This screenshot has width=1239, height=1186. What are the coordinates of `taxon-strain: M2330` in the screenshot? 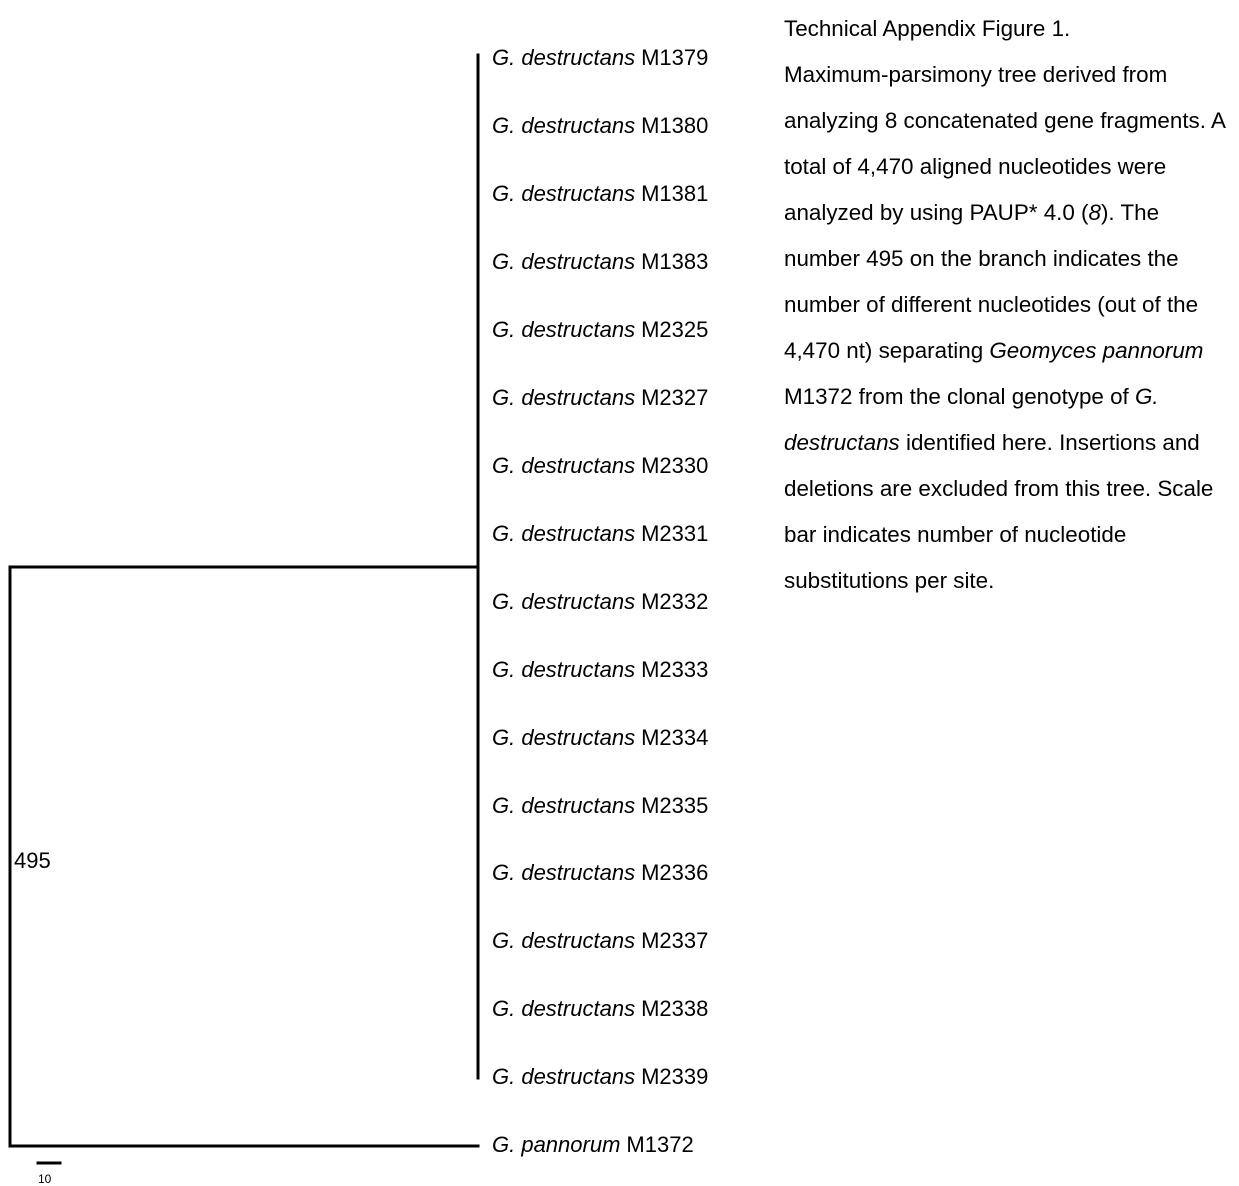 It's located at (675, 465).